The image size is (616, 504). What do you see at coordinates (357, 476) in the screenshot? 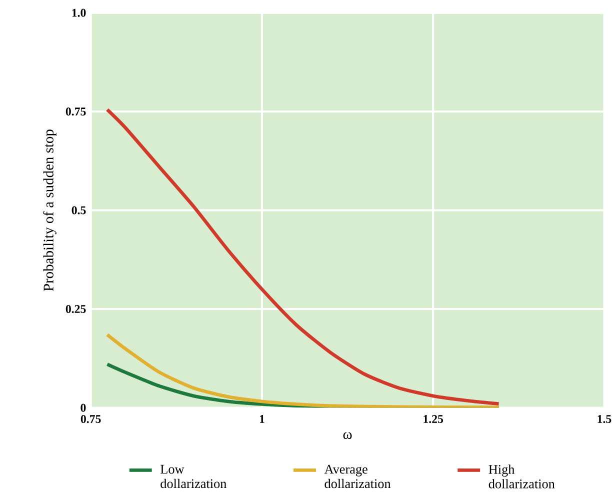
I see `legend-label: Average dollarization` at bounding box center [357, 476].